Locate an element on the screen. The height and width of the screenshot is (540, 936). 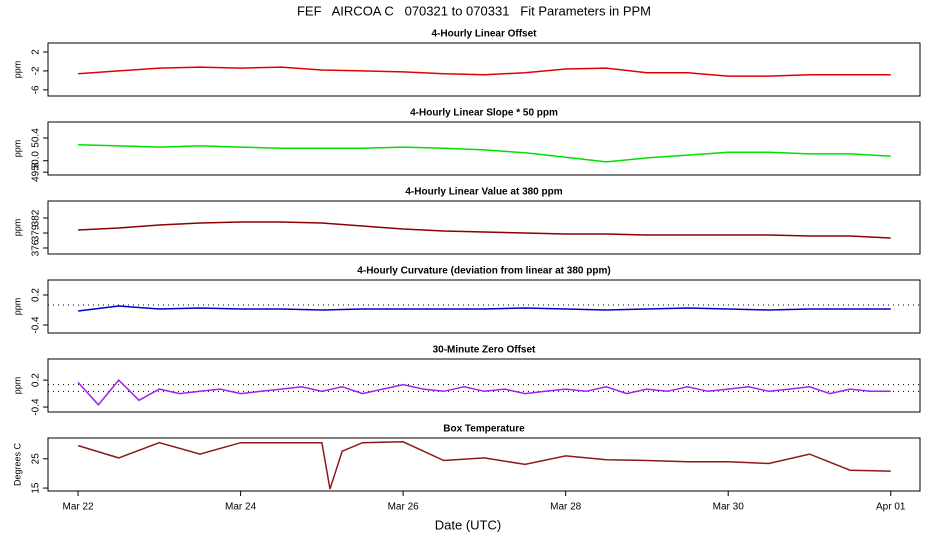
panel-title: 4-Hourly Linear Offset is located at coordinates (484, 34).